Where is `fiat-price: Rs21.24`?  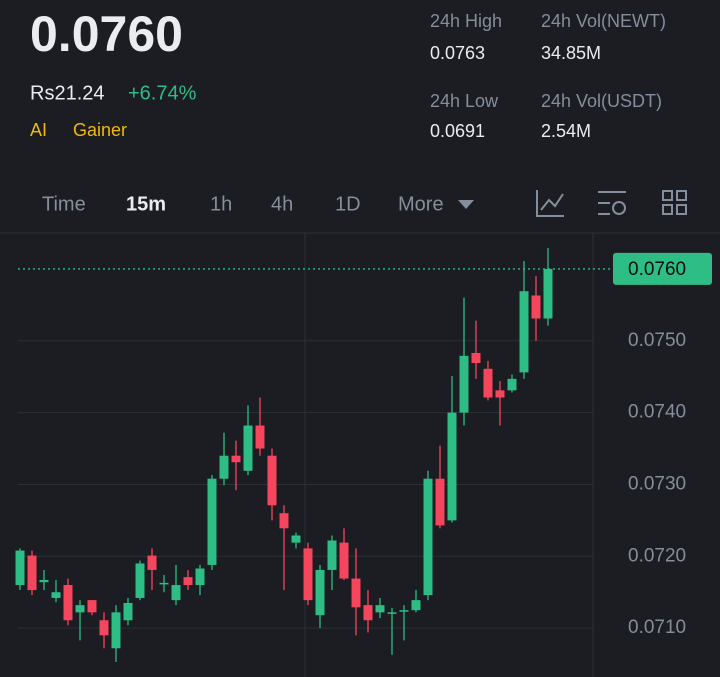
fiat-price: Rs21.24 is located at coordinates (67, 93).